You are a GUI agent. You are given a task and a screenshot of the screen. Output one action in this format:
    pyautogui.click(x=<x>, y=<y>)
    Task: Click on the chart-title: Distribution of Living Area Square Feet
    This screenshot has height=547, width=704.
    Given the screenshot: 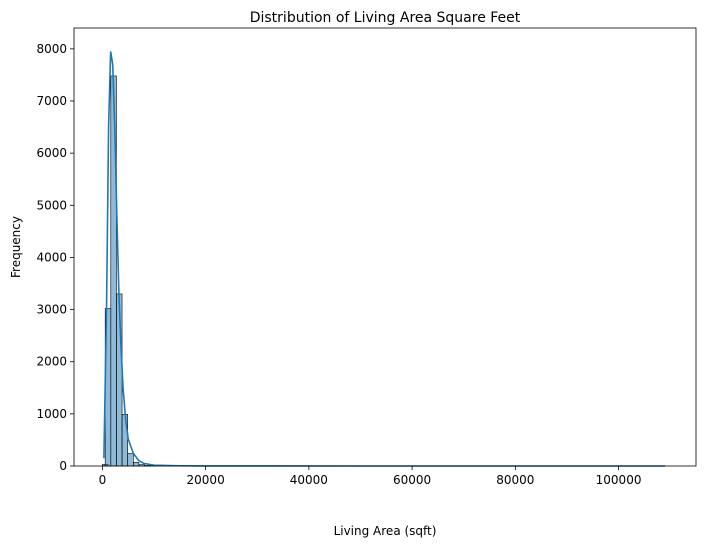 What is the action you would take?
    pyautogui.click(x=385, y=18)
    